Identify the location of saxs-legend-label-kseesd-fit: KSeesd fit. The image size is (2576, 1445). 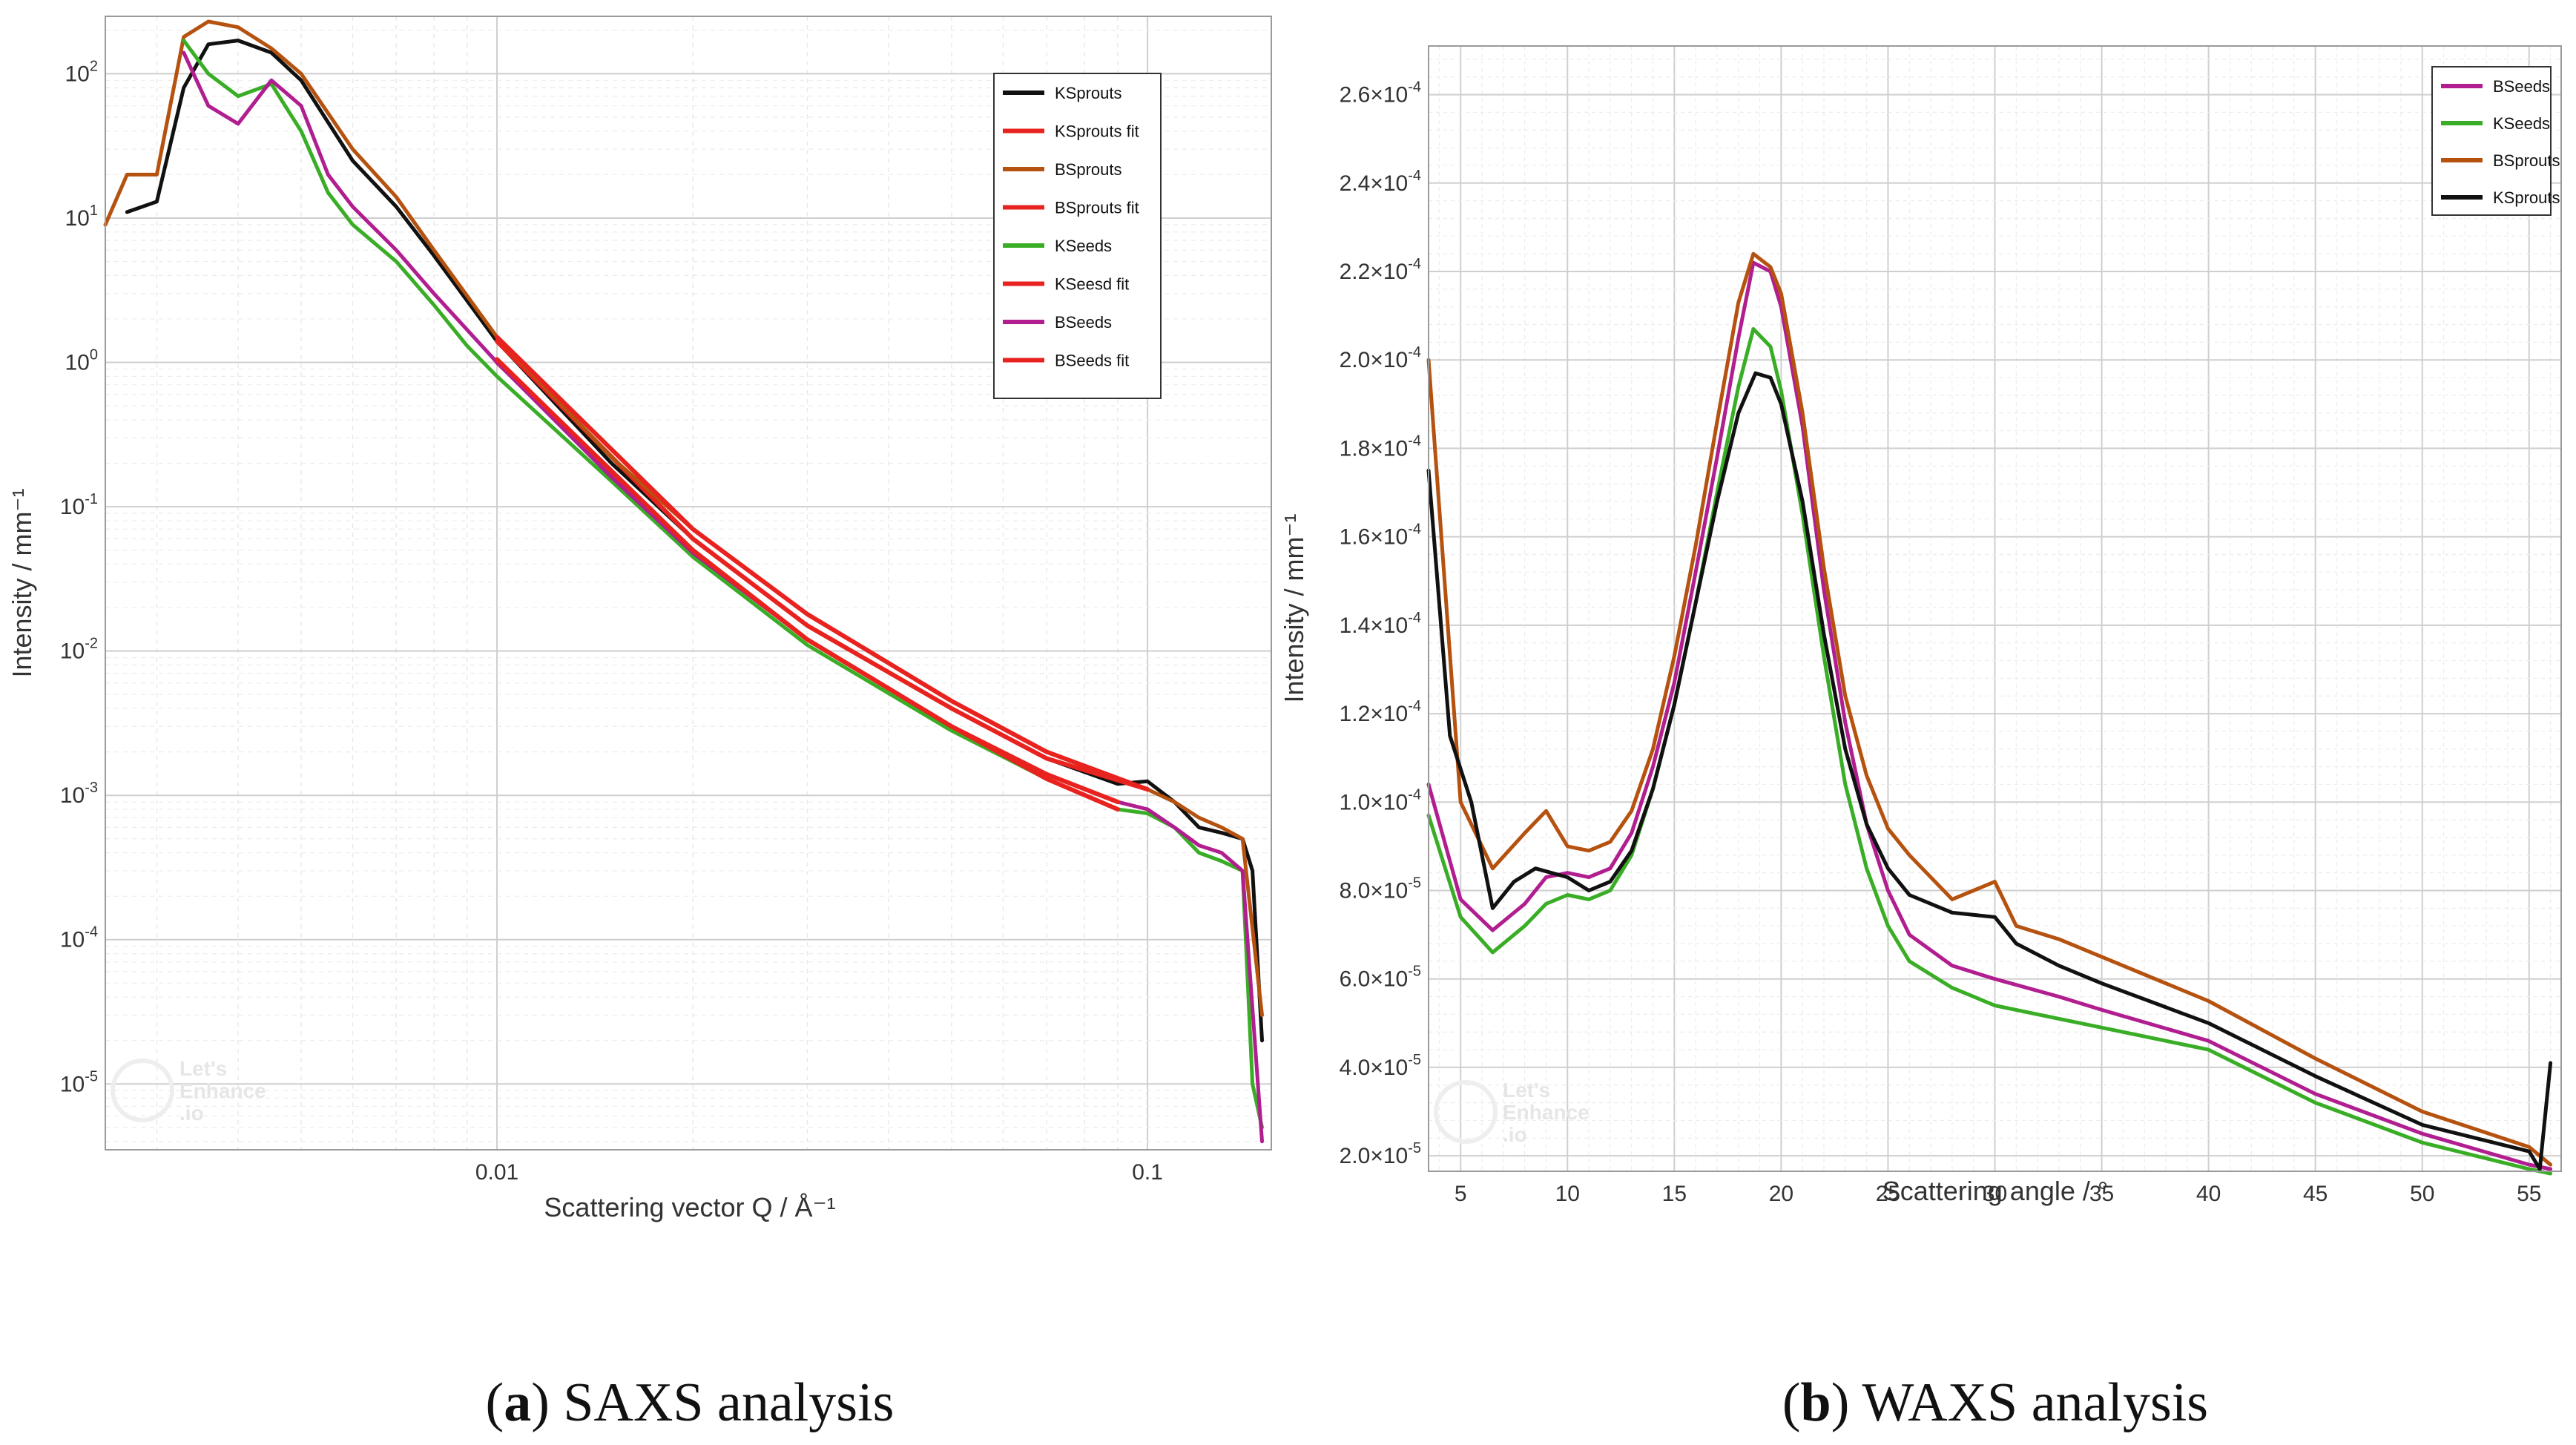
(1092, 284).